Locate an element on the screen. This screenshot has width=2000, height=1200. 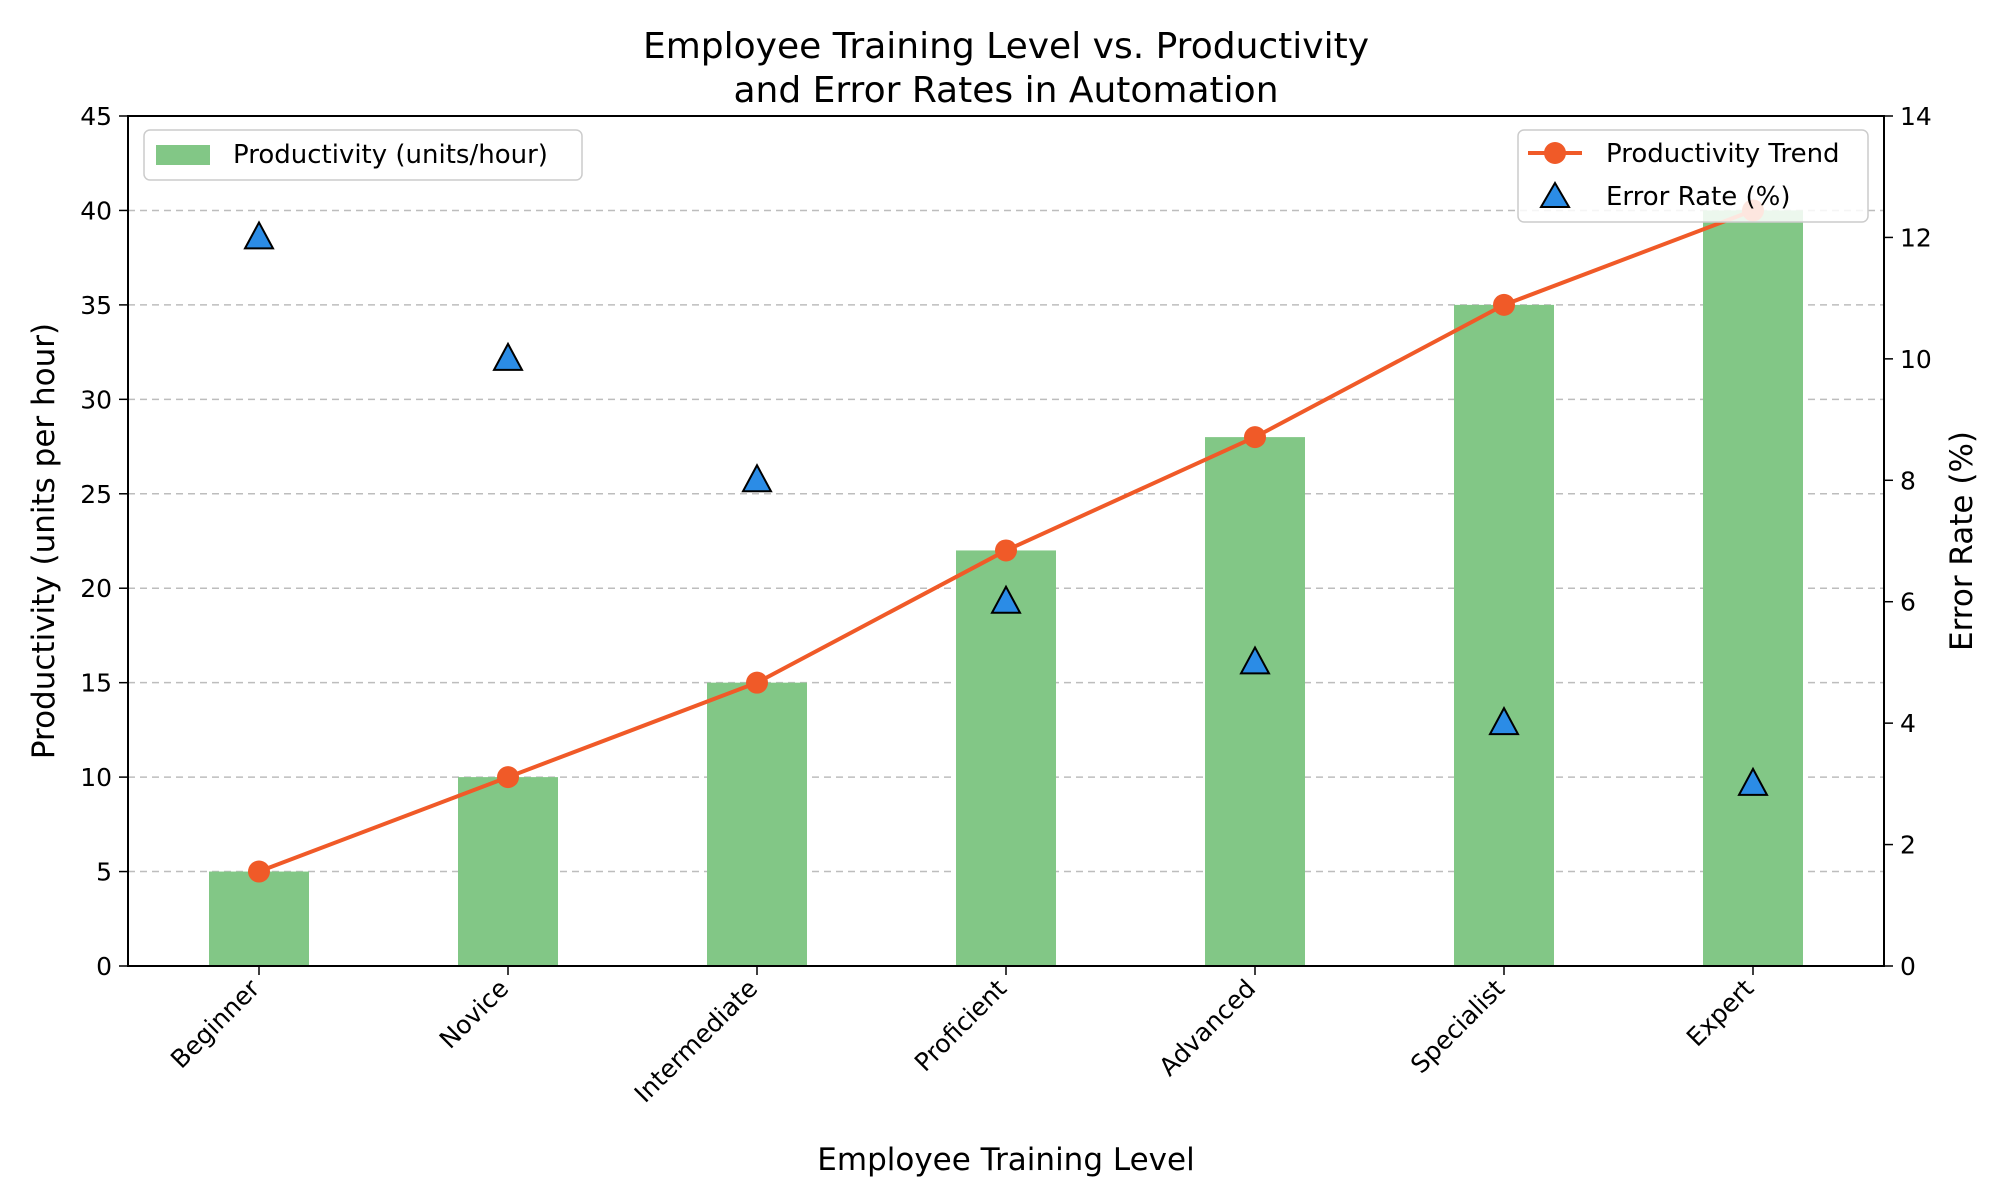
bar-beginner is located at coordinates (259, 918).